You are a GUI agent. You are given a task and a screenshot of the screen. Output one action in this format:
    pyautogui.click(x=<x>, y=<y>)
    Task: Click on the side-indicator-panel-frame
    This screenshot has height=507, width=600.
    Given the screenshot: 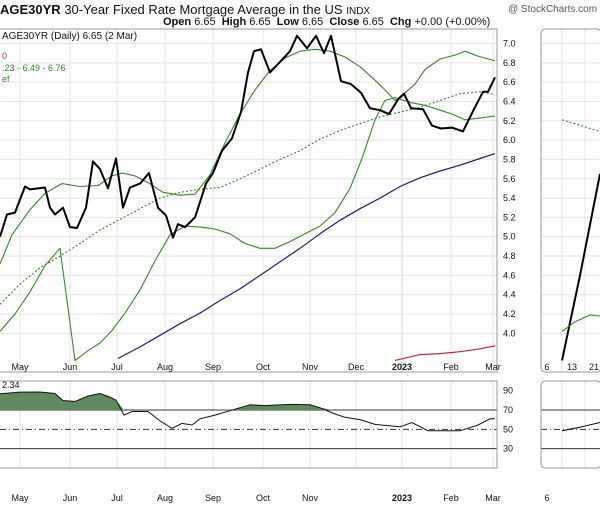 What is the action you would take?
    pyautogui.click(x=570, y=424)
    